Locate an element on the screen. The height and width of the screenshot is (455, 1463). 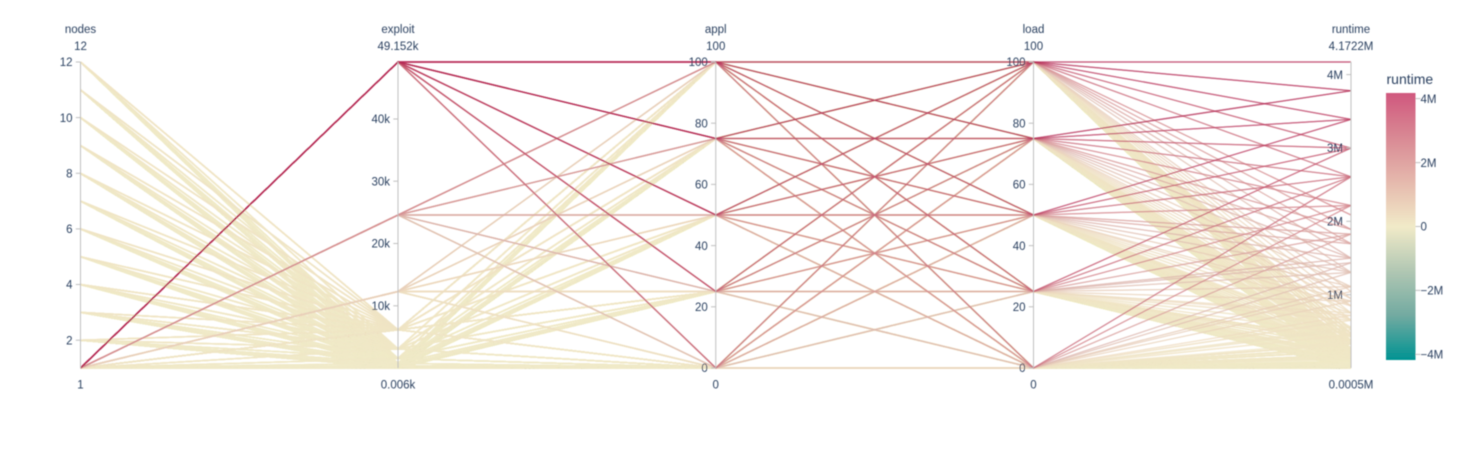
svg-text: 20k is located at coordinates (380, 245).